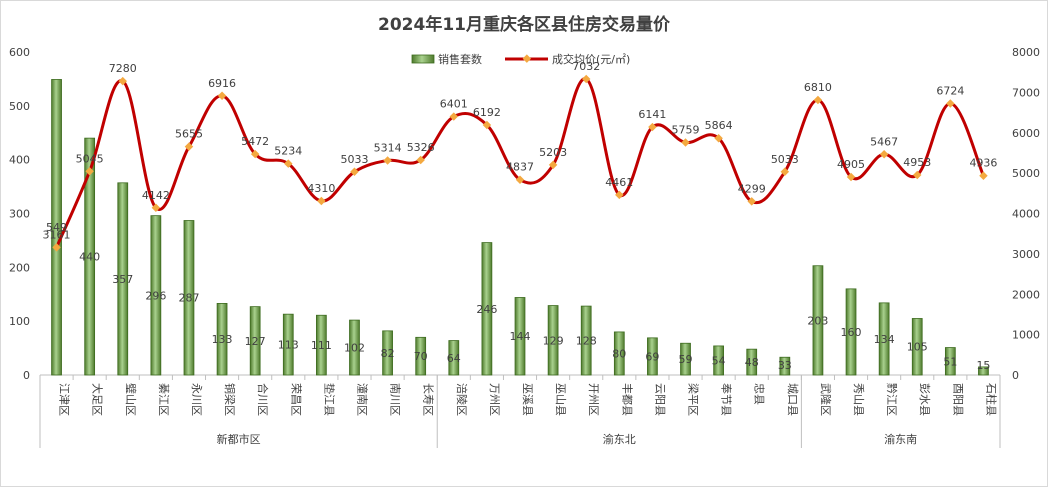 The width and height of the screenshot is (1048, 487). Describe the element at coordinates (520, 167) in the screenshot. I see `price-value-label: 4837` at that location.